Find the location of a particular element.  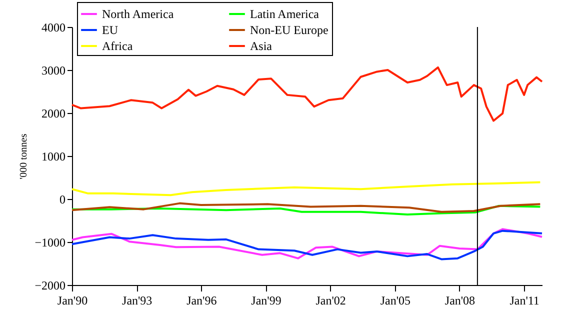

legend-label: EU is located at coordinates (110, 30).